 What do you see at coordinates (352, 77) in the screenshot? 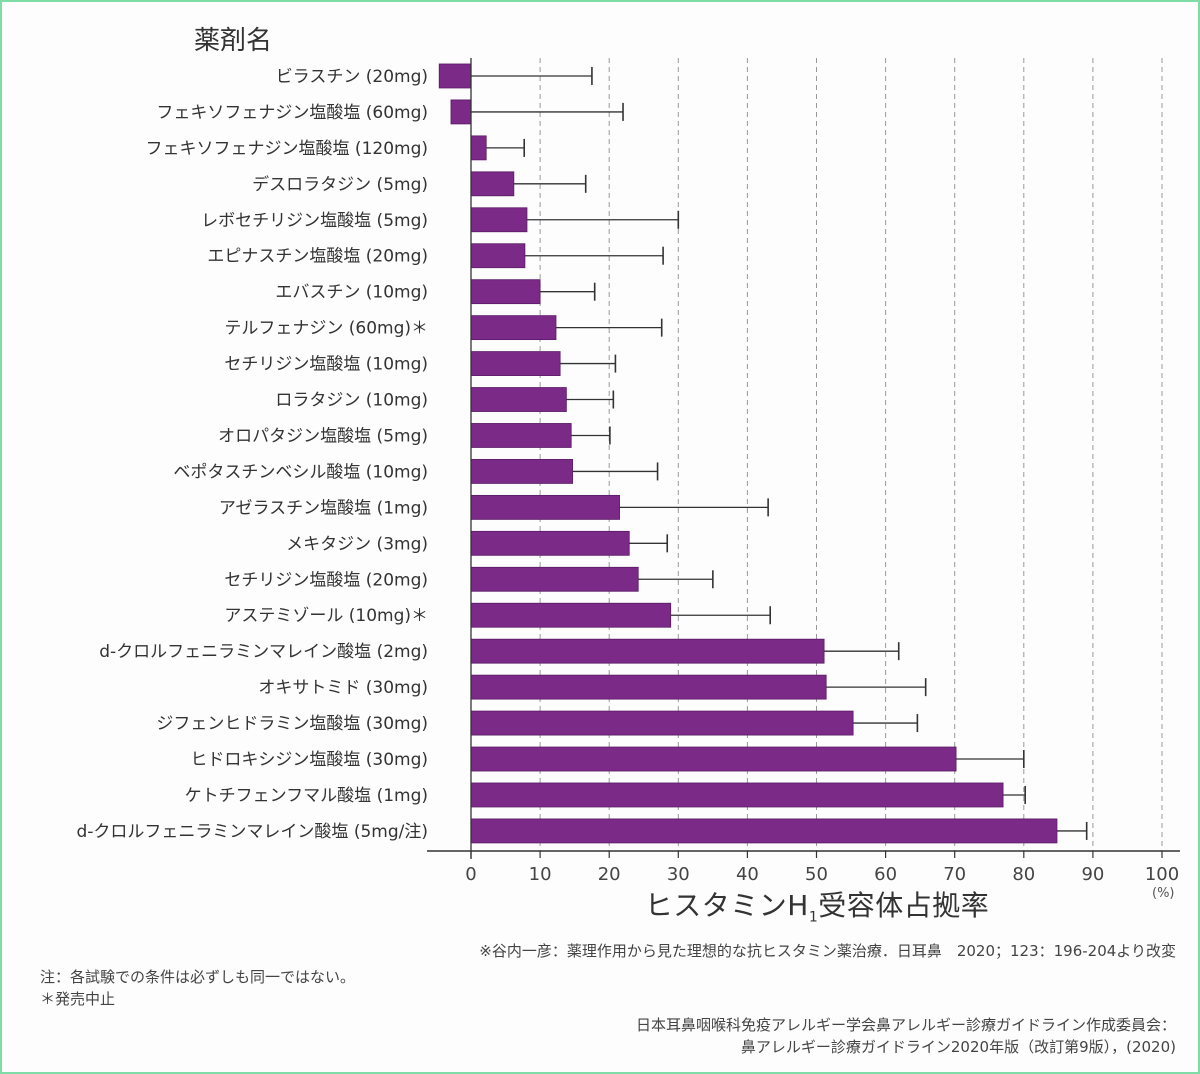
I see `category-label: ビラスチン (20mg)` at bounding box center [352, 77].